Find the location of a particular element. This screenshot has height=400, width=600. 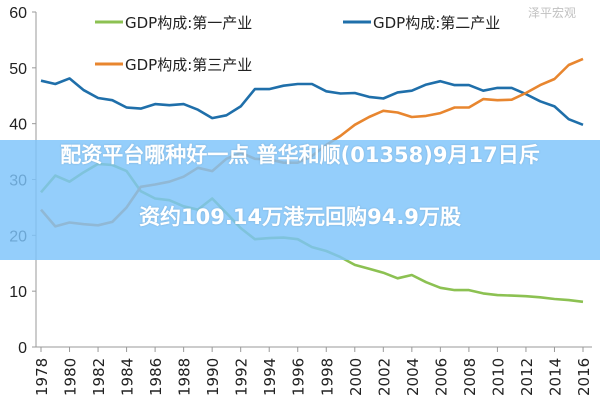

y-tick-label: 10 is located at coordinates (18, 292).